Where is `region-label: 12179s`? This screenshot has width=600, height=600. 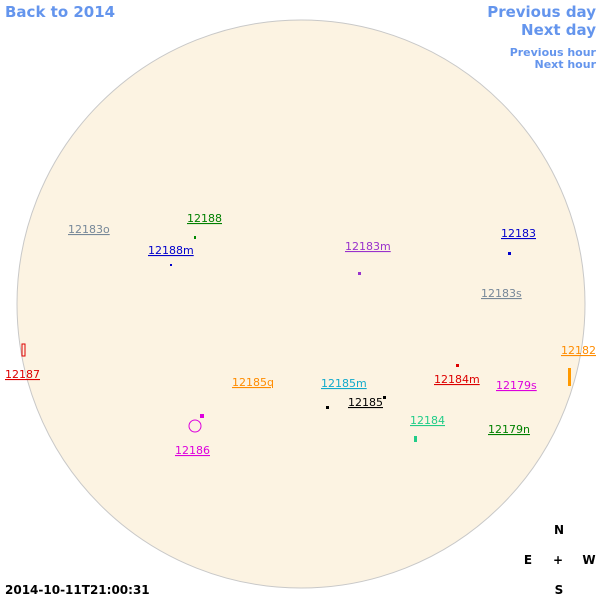
region-label: 12179s is located at coordinates (516, 385).